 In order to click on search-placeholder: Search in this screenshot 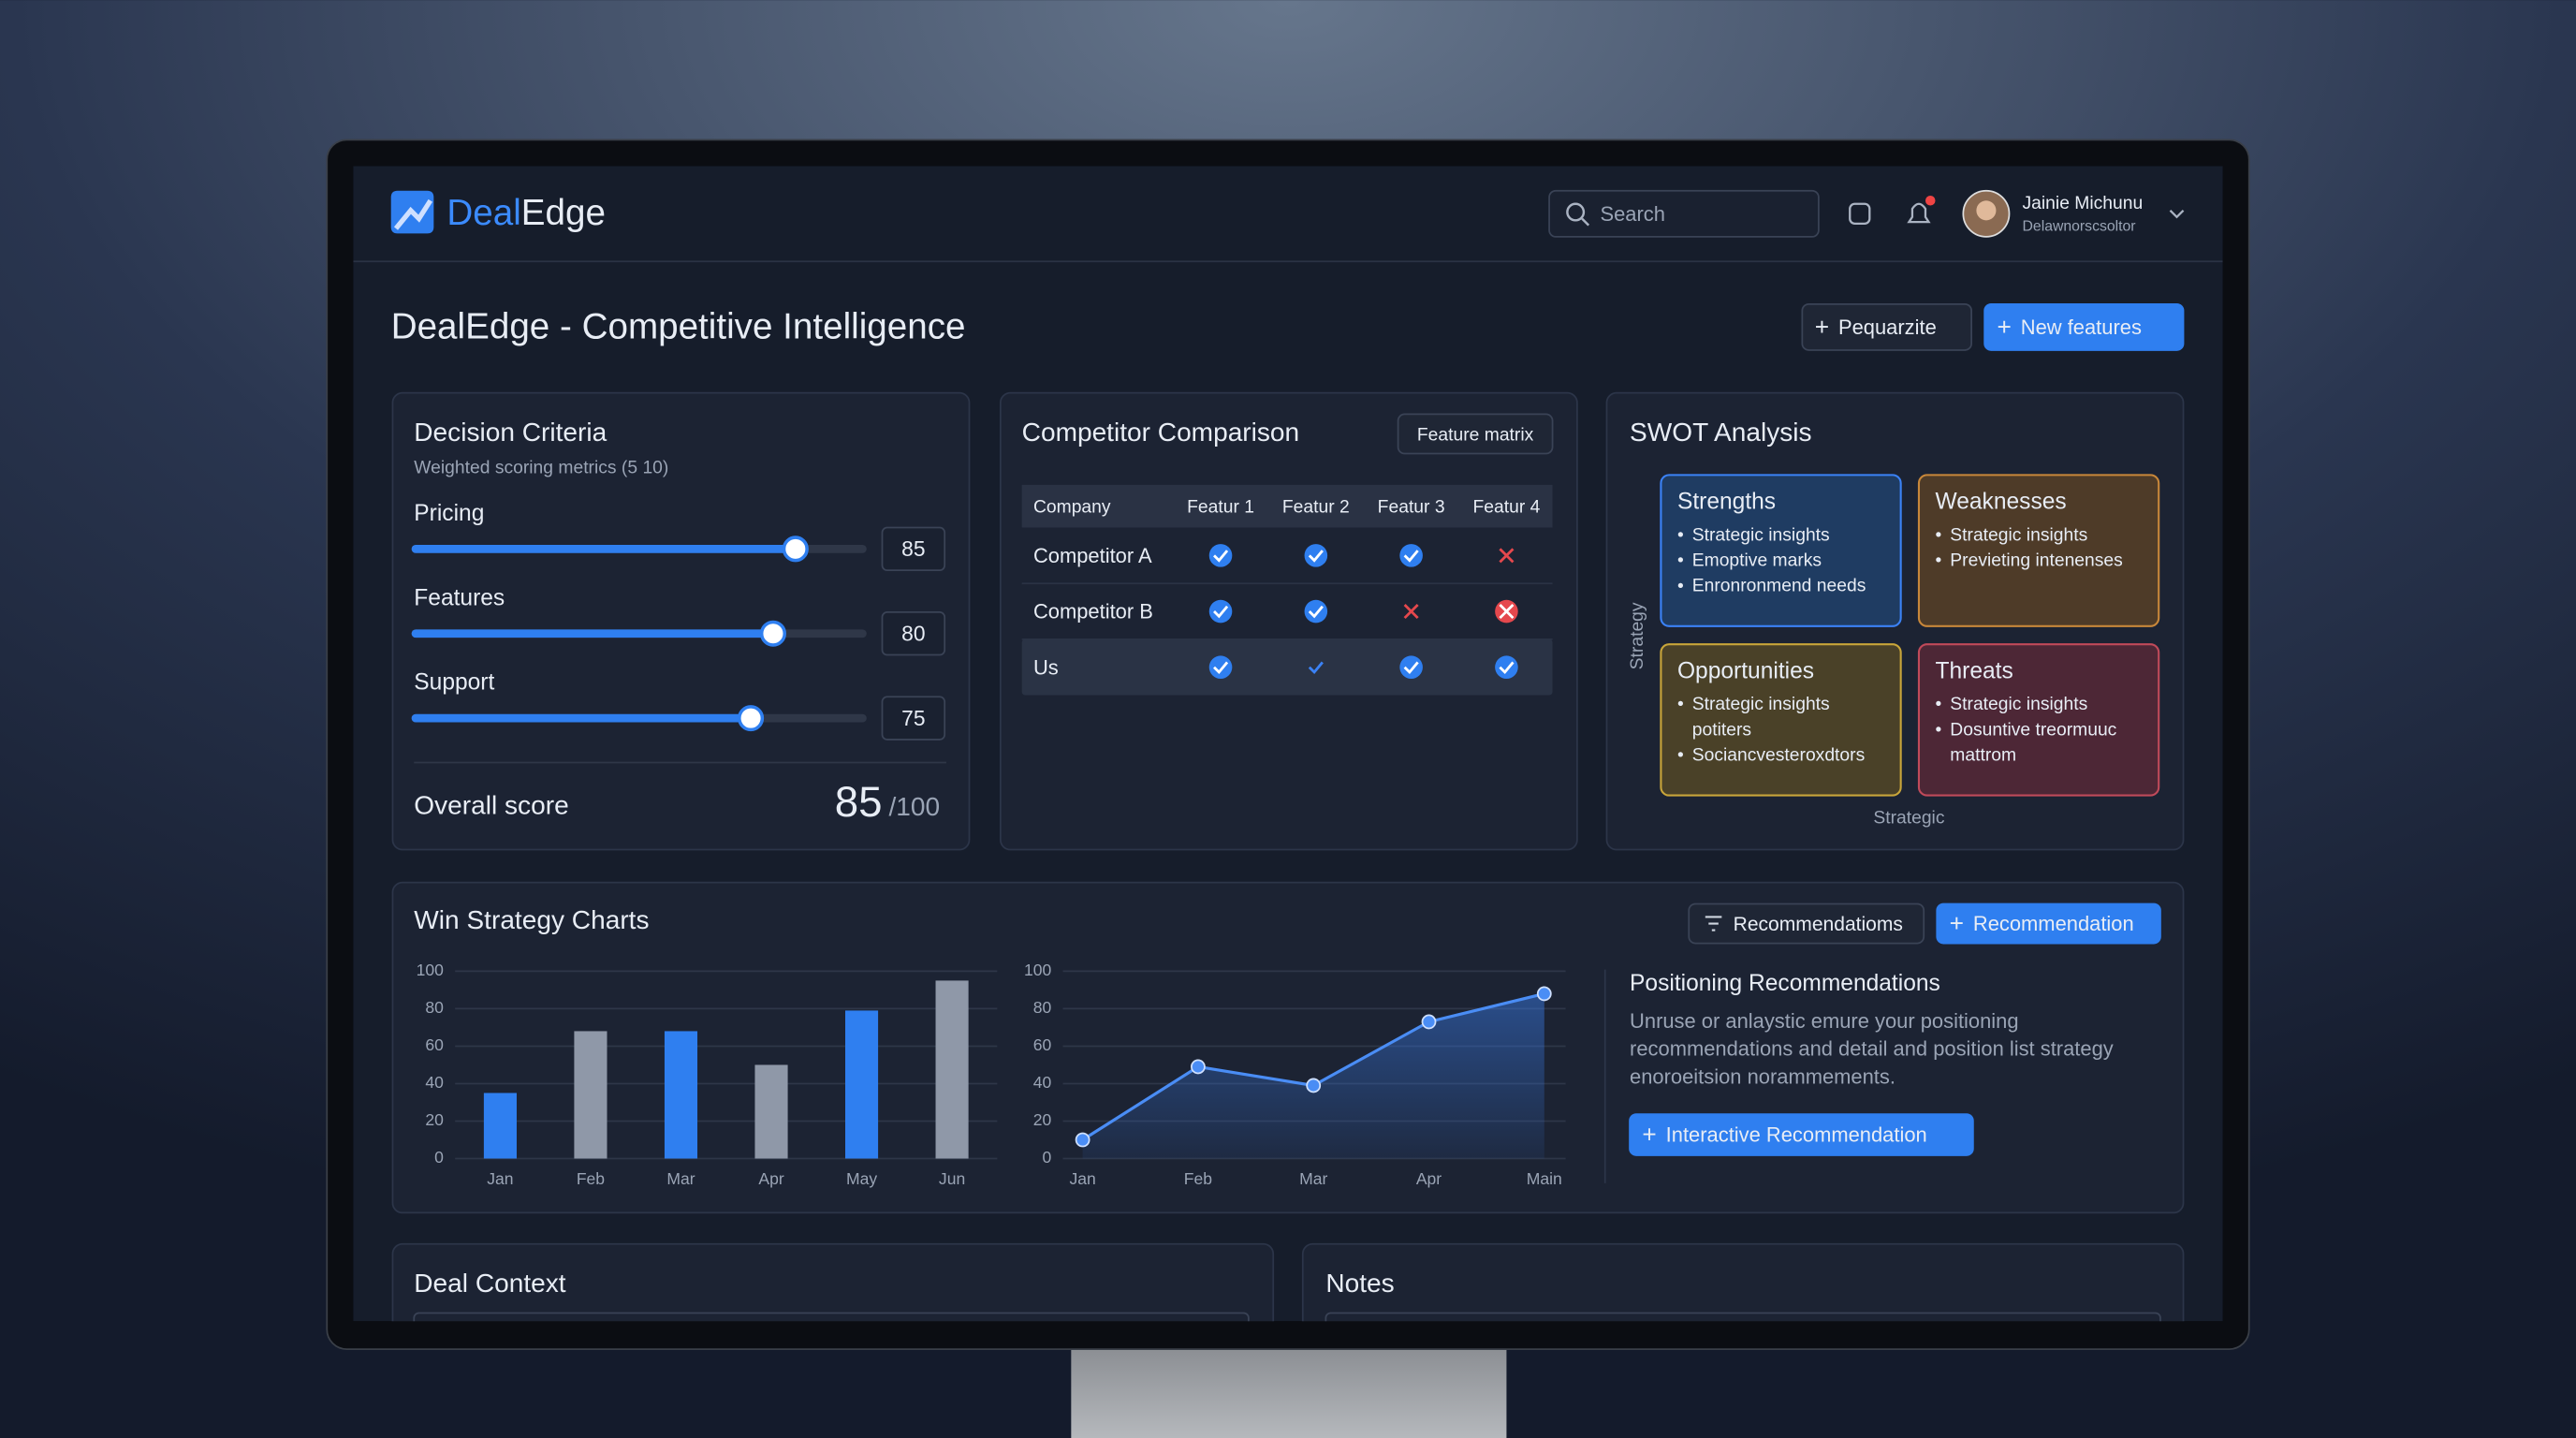, I will do `click(1632, 214)`.